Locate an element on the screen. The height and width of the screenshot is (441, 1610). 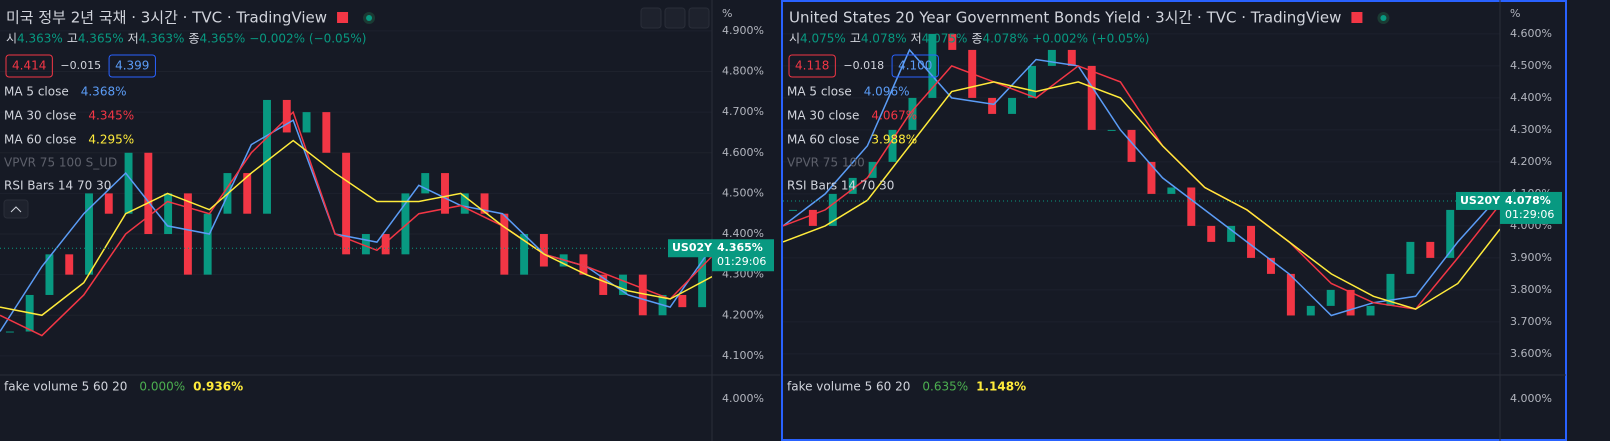
volume-value: 0.936% is located at coordinates (218, 387).